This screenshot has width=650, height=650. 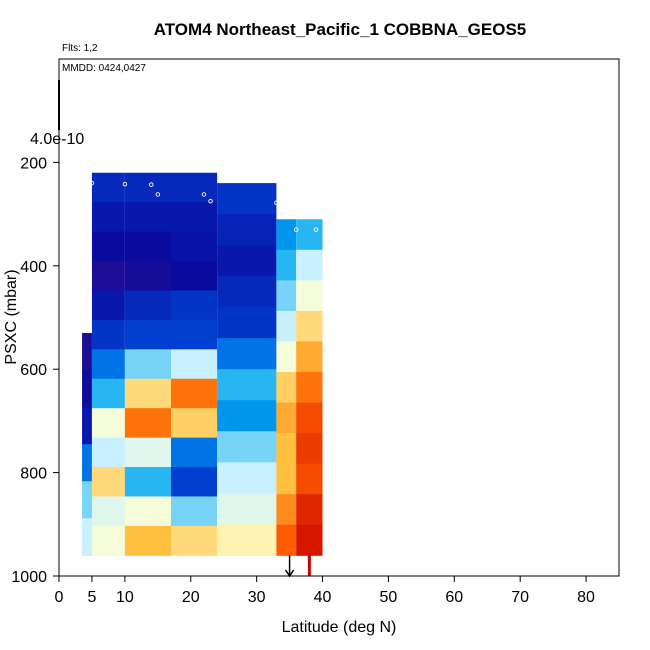 I want to click on scale-label: 4.0e-10, so click(x=57, y=139).